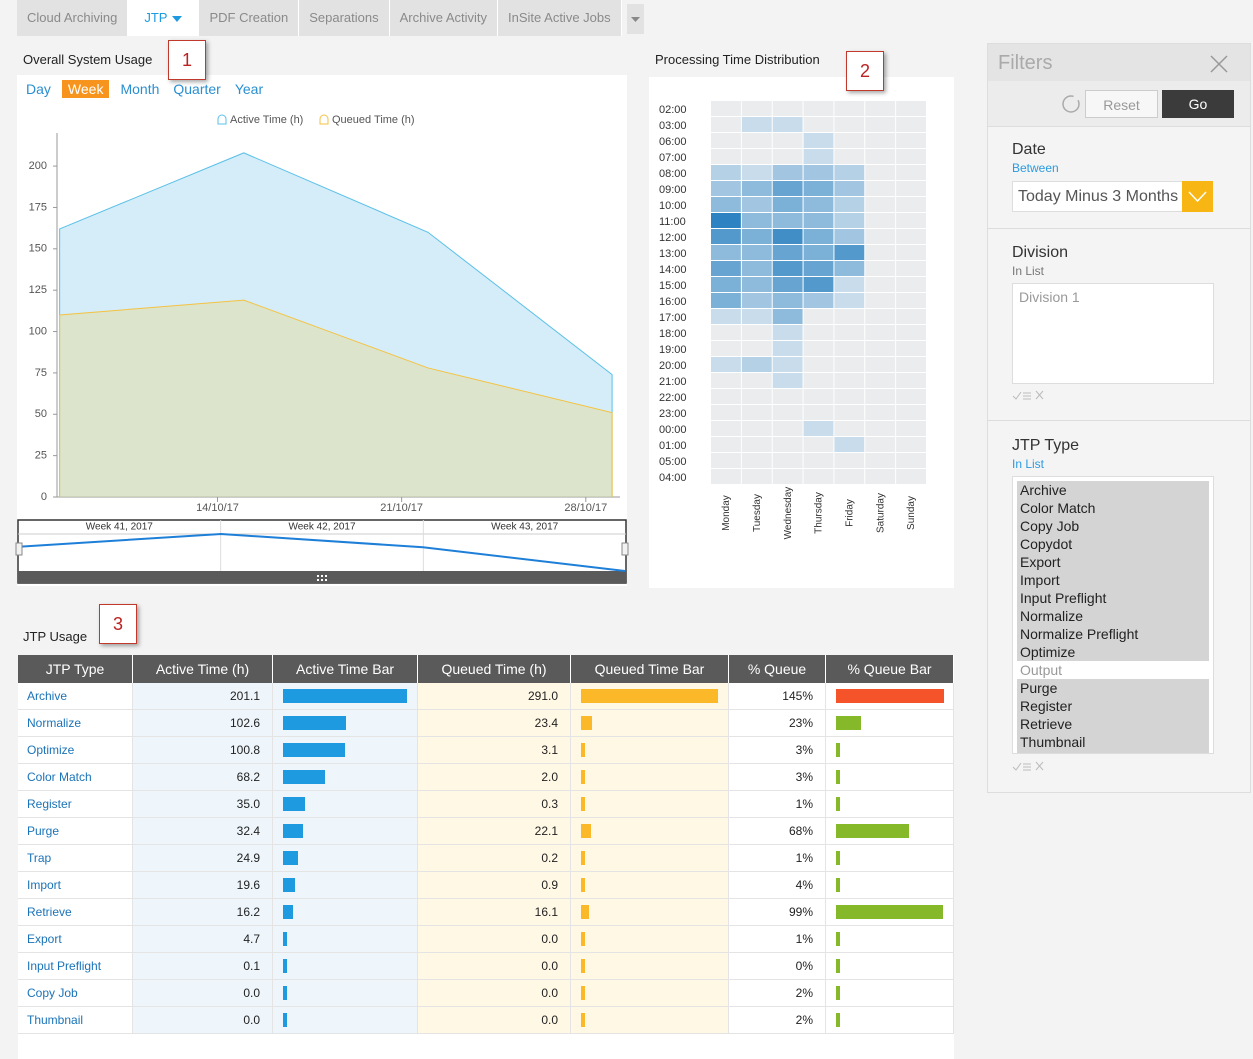 This screenshot has width=1253, height=1059. What do you see at coordinates (777, 723) in the screenshot?
I see `pct-cell: 23%` at bounding box center [777, 723].